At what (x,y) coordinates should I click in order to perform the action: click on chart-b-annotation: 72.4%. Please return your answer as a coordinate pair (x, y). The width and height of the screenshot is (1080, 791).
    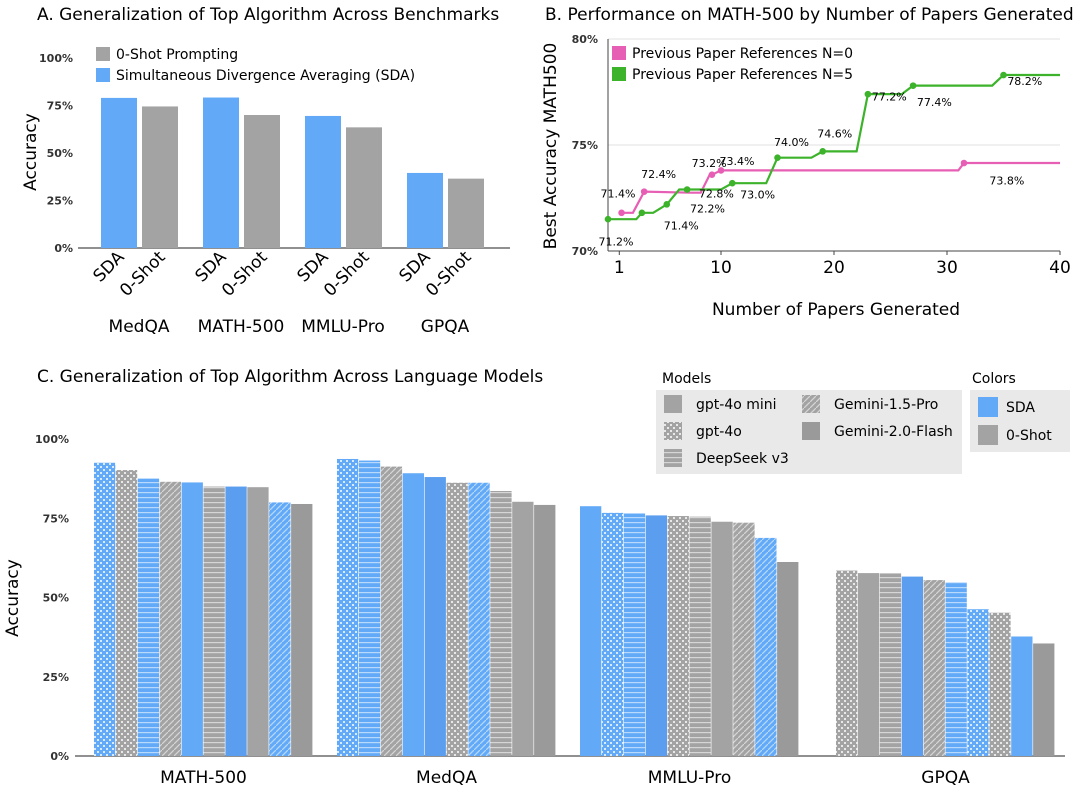
    Looking at the image, I should click on (658, 174).